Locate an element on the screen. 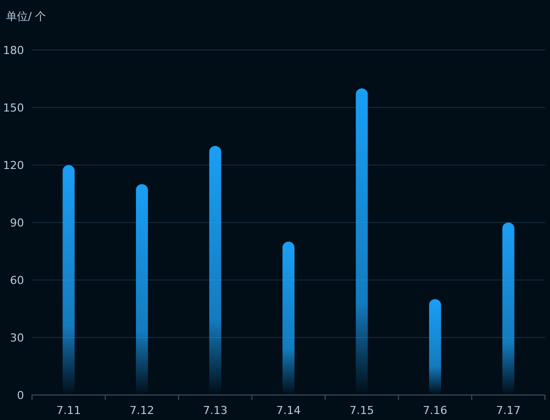 The image size is (550, 420). x-tick-label: 7.12 is located at coordinates (142, 410).